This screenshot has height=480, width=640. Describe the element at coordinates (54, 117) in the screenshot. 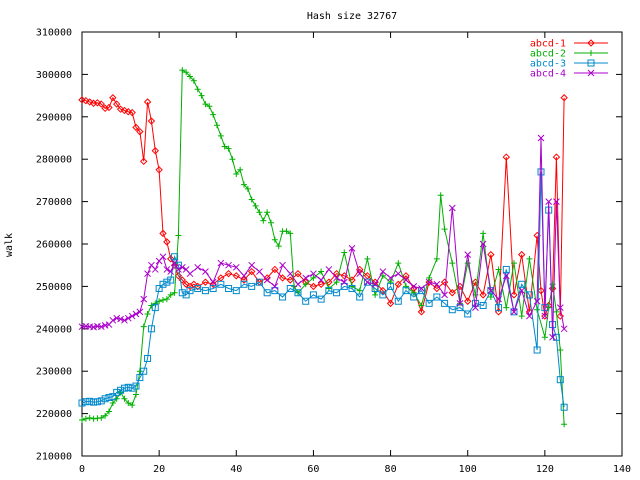

I see `y-tick-label: 290000` at that location.